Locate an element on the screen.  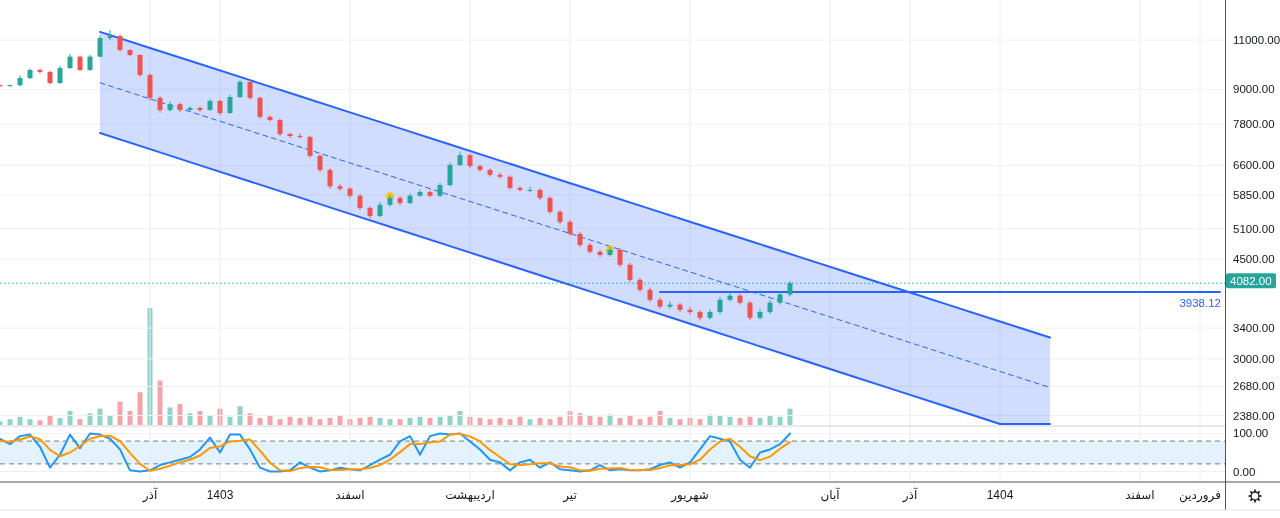
x-tick-label: آبان is located at coordinates (830, 494).